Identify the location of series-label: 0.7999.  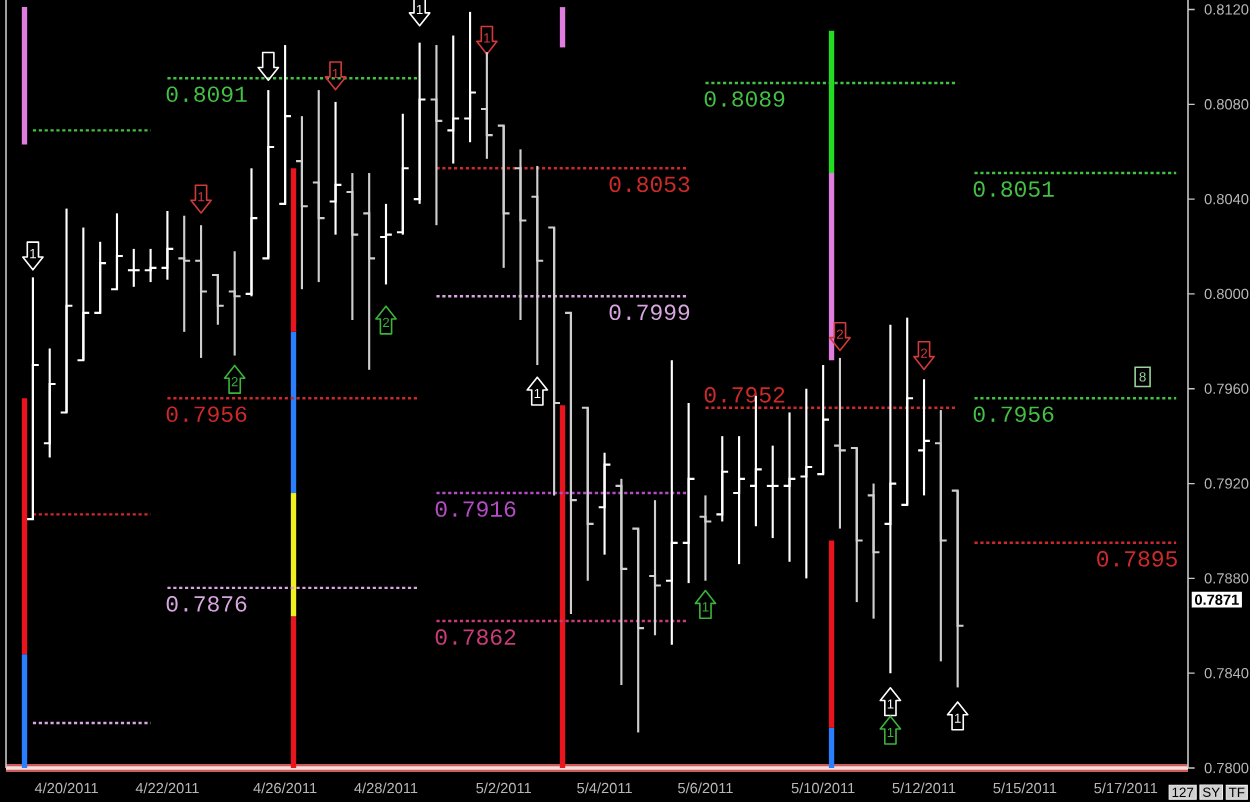
(649, 312).